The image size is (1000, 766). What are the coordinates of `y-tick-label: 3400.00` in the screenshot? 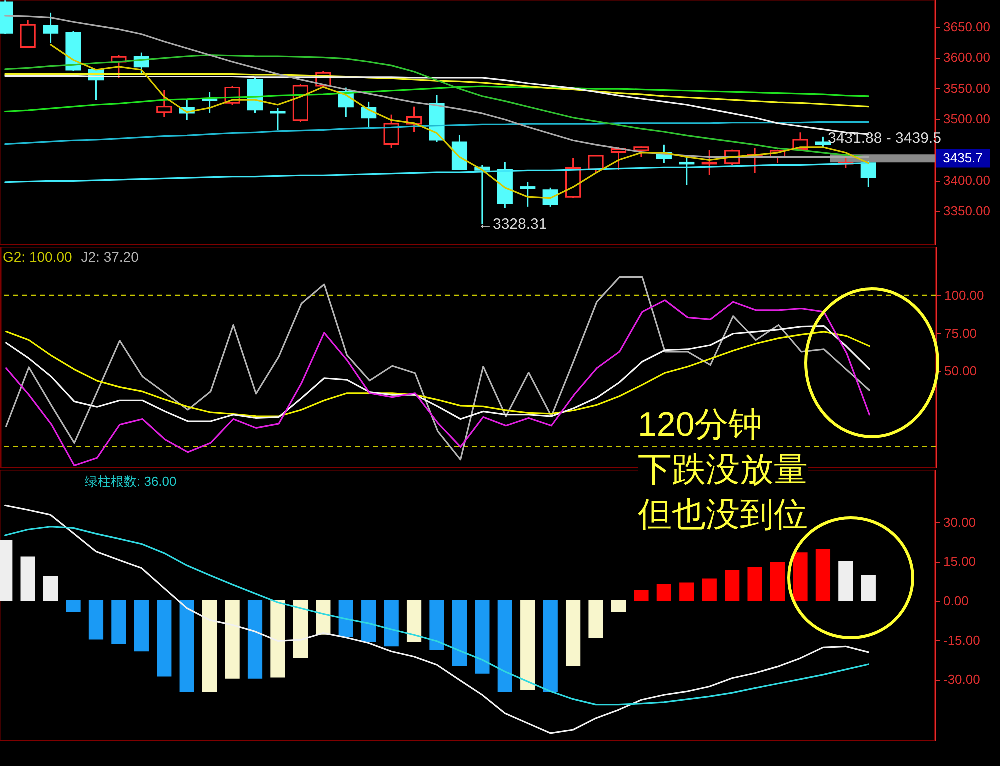 It's located at (967, 180).